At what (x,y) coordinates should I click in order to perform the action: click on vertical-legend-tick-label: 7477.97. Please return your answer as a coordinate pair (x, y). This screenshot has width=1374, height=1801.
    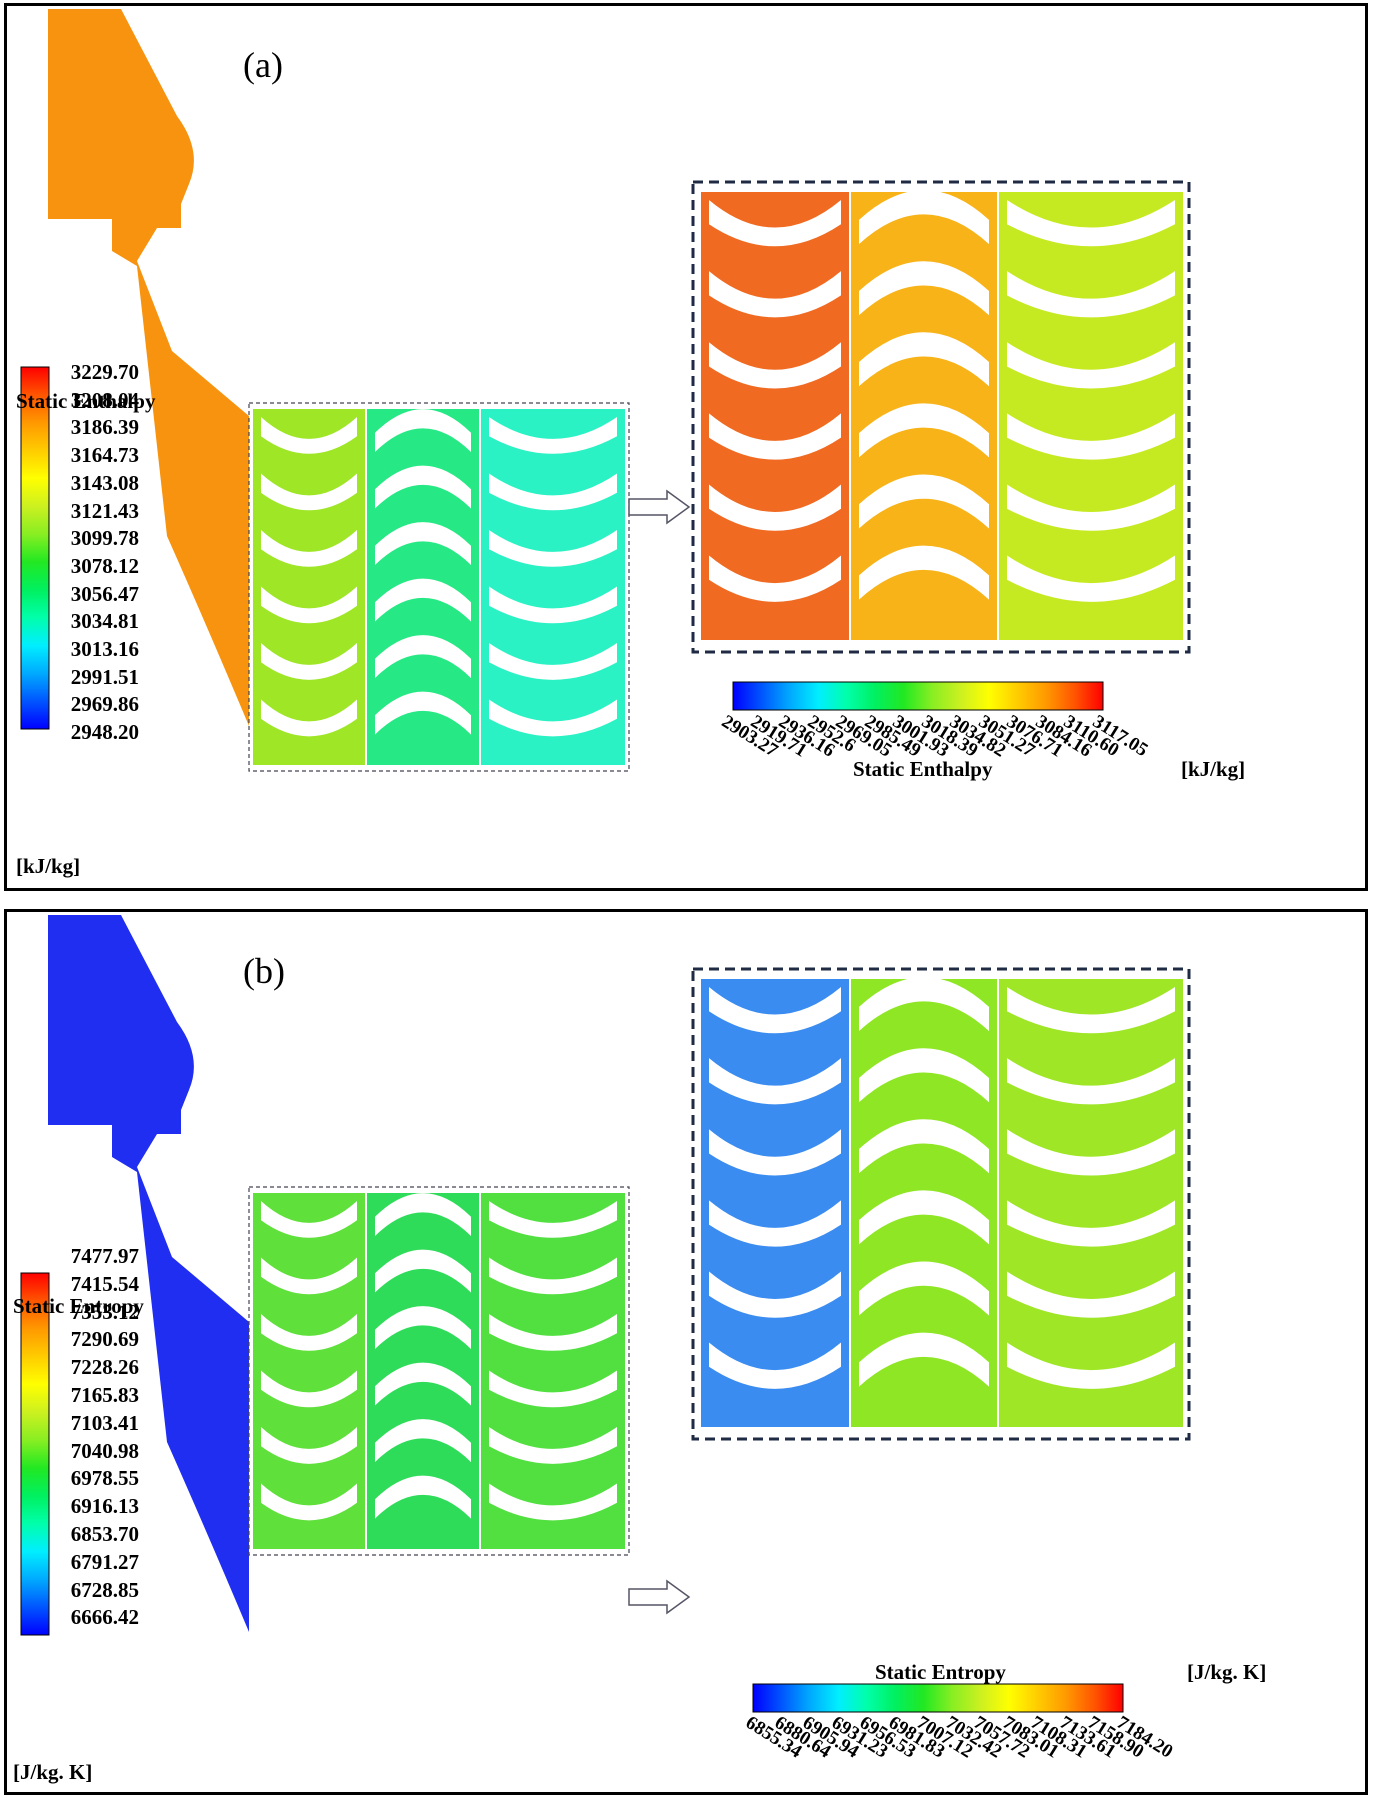
    Looking at the image, I should click on (104, 1256).